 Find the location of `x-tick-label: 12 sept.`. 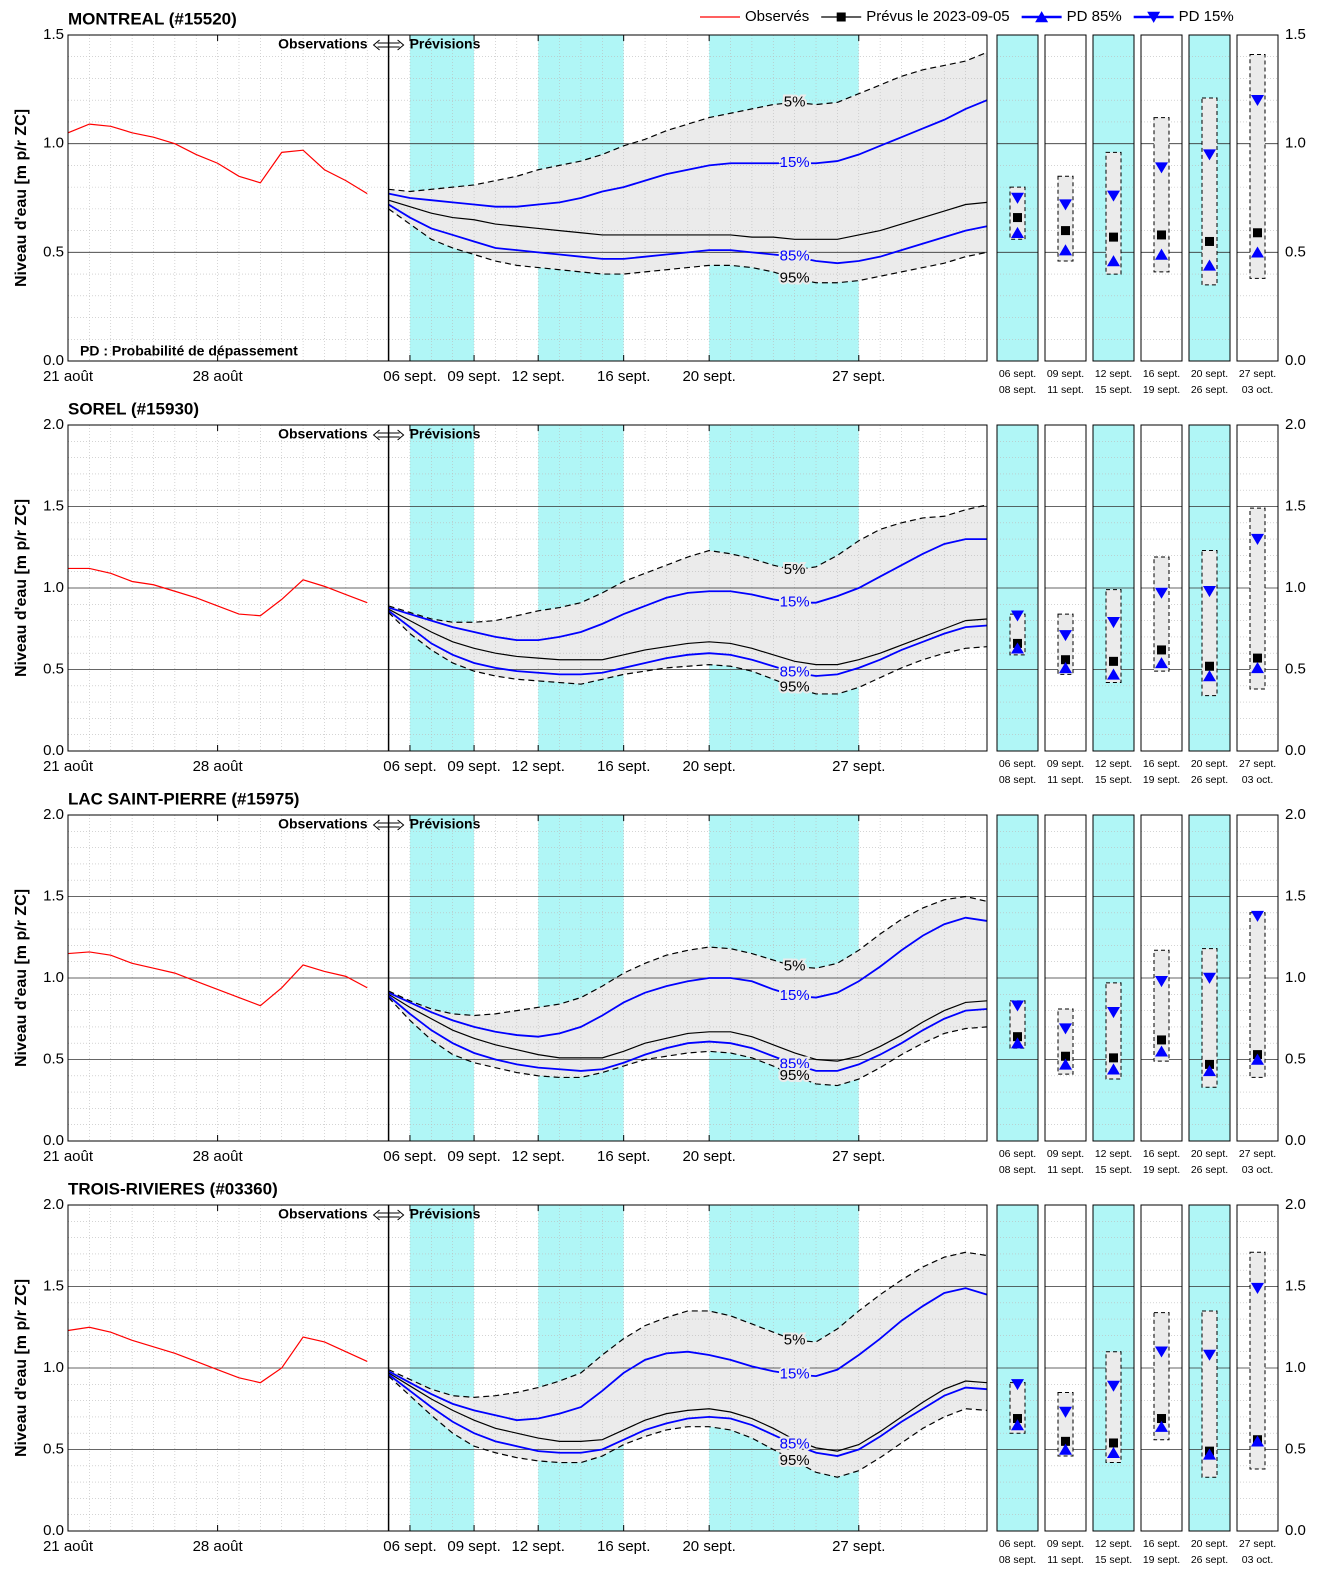

x-tick-label: 12 sept. is located at coordinates (537, 376).